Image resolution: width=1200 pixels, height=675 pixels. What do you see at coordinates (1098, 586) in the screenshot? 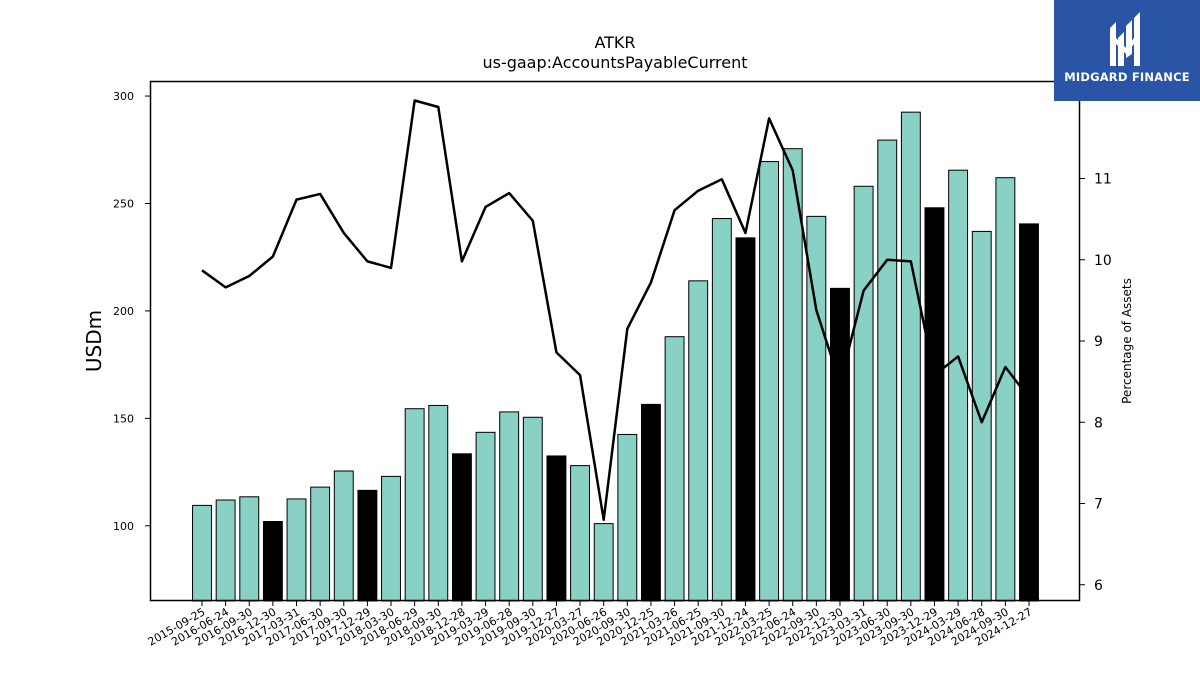
I see `right-tick-label: 6` at bounding box center [1098, 586].